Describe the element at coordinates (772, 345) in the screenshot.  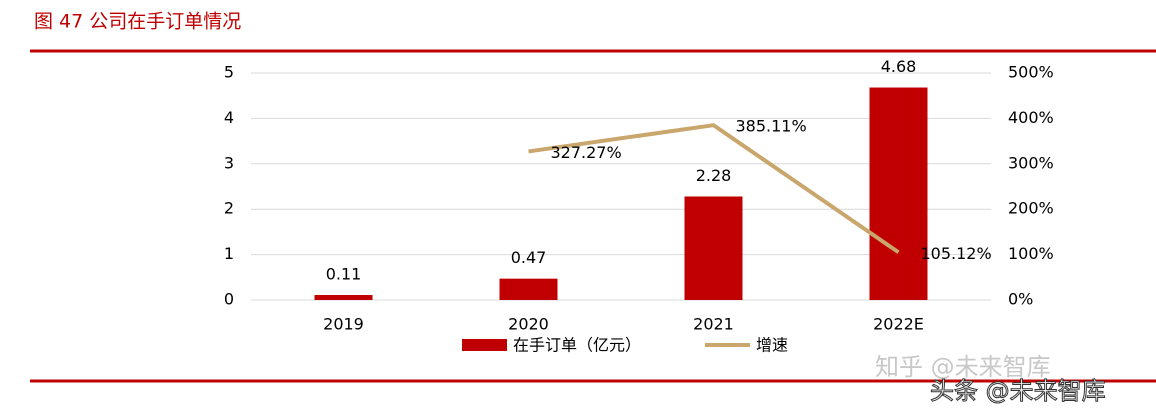
I see `legend-label: 增速` at that location.